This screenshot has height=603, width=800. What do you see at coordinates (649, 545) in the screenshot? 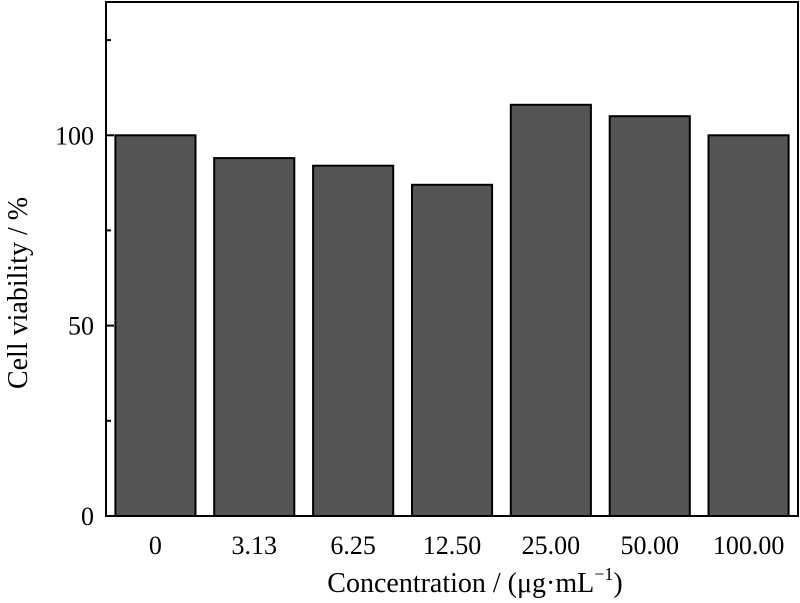
I see `x-tick-label: 50.00` at bounding box center [649, 545].